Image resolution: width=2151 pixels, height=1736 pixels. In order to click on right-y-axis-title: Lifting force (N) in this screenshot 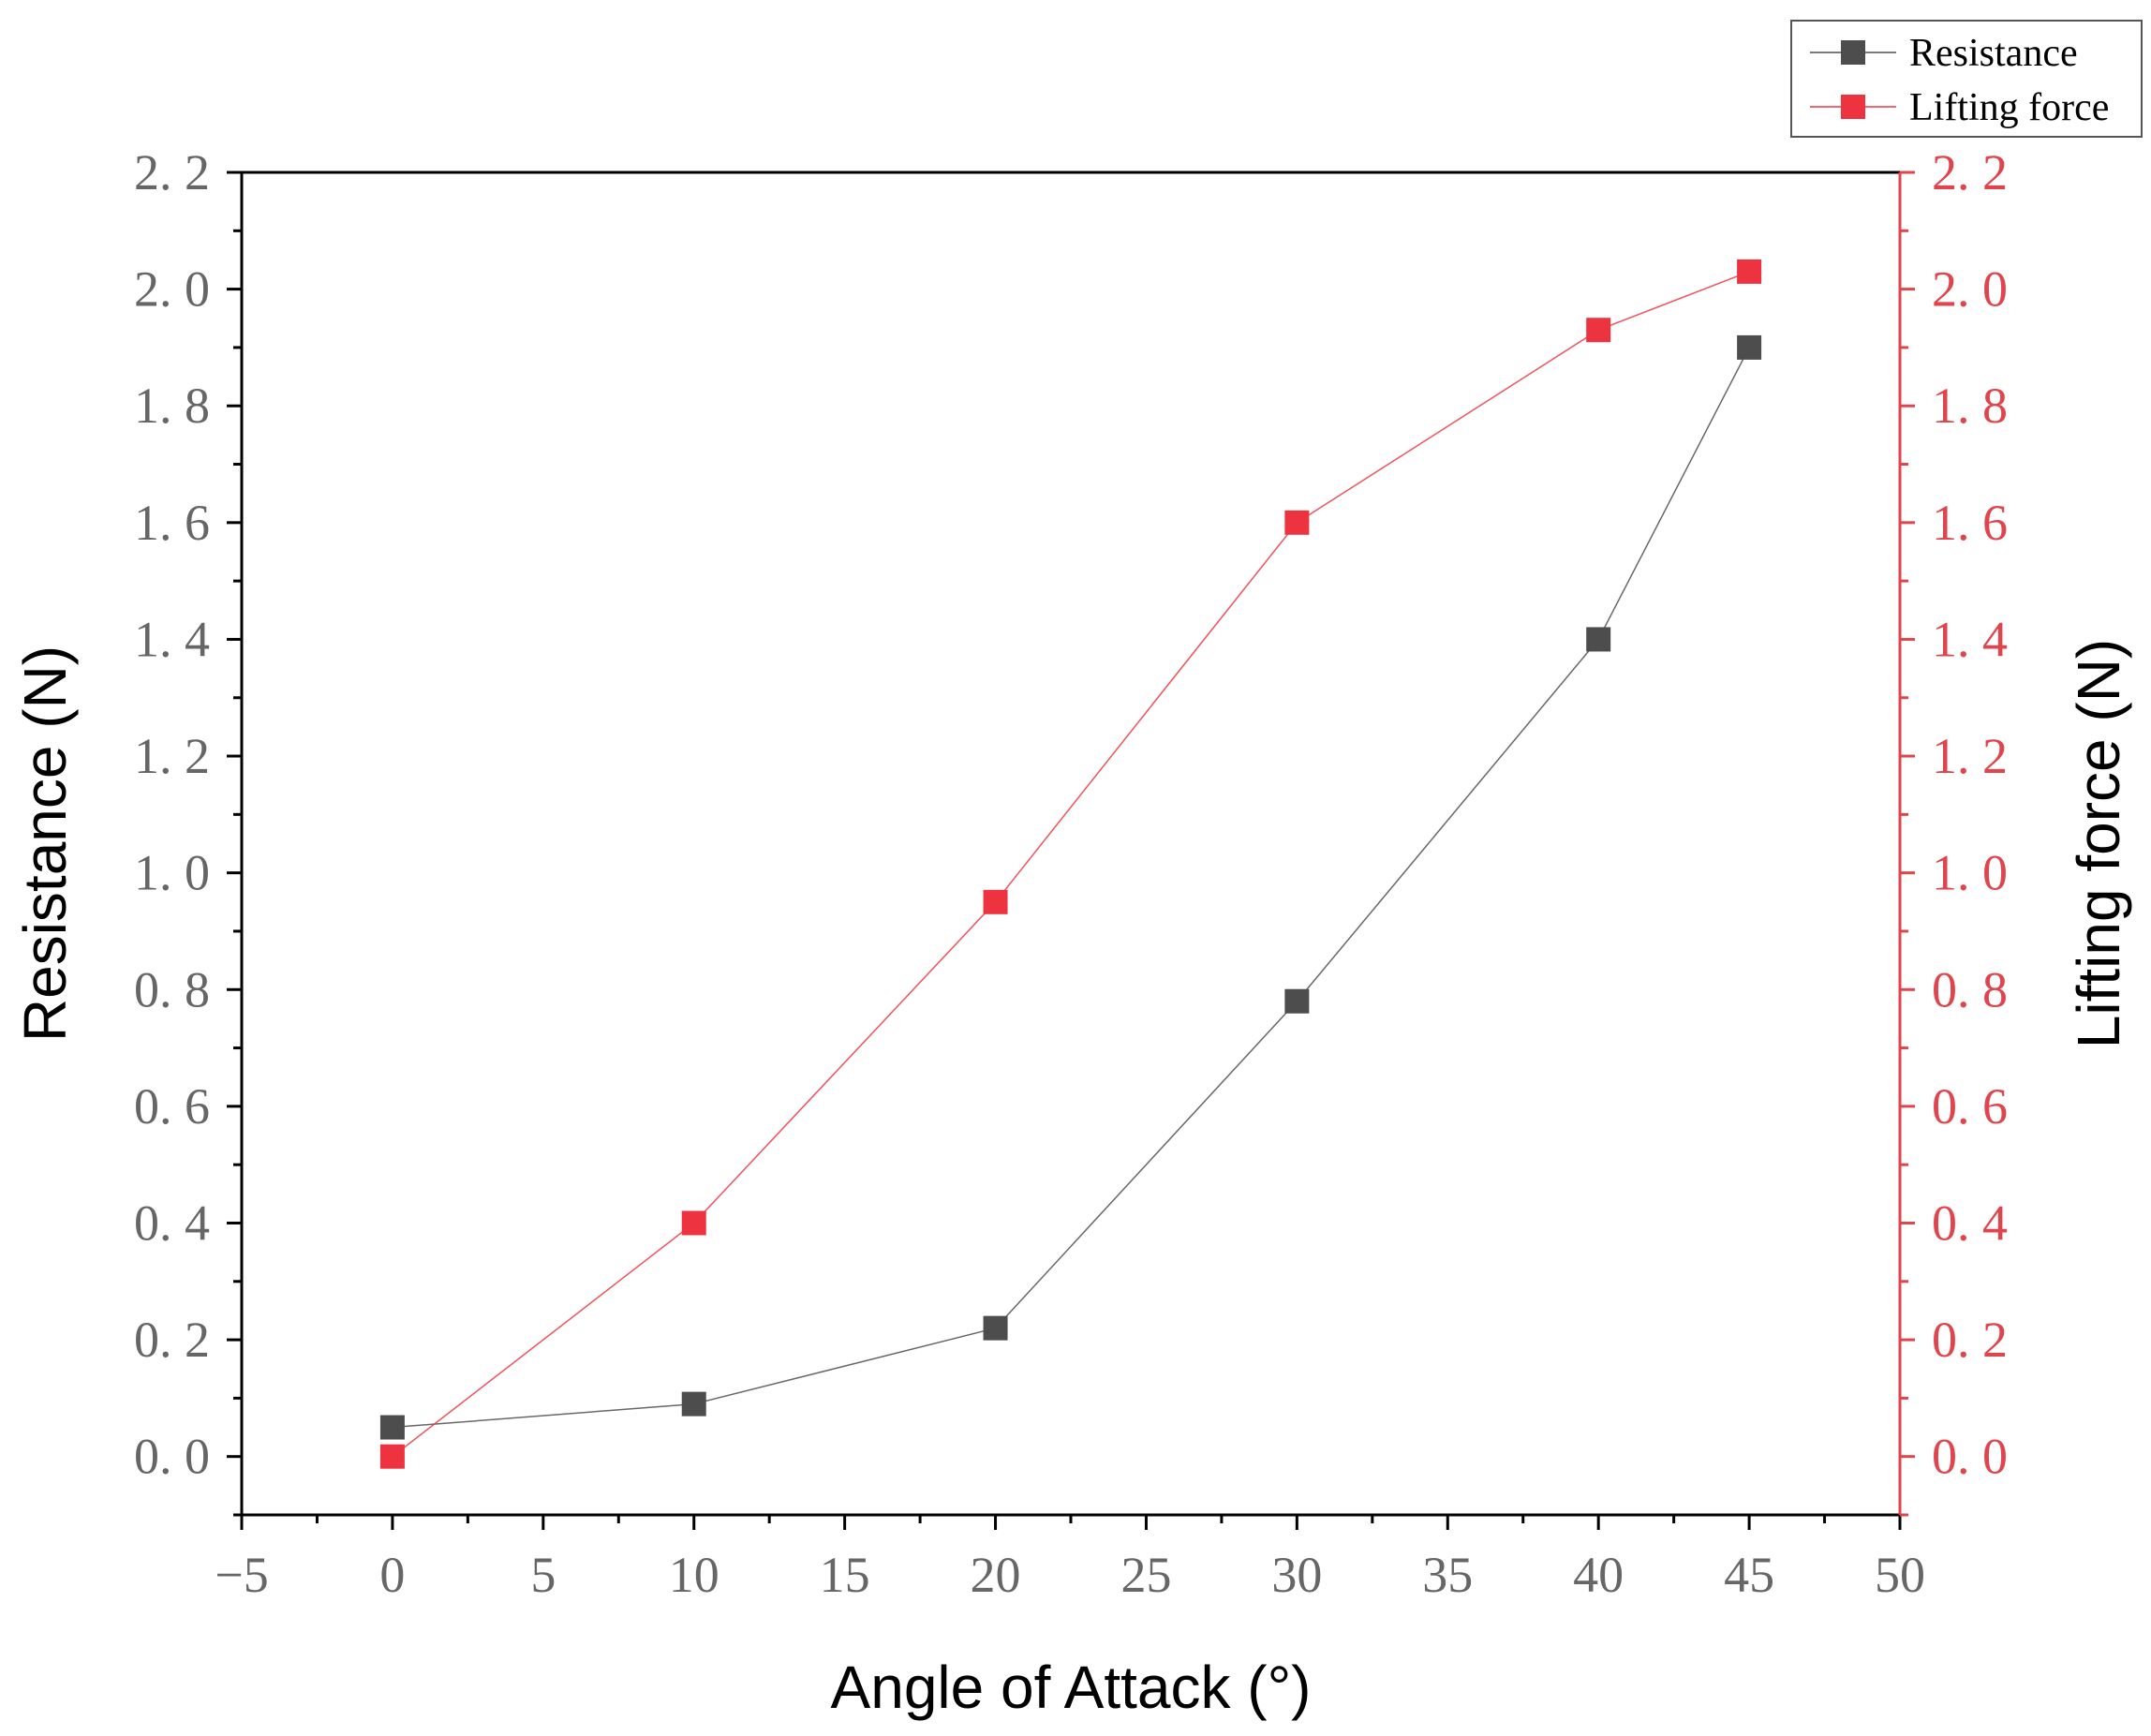, I will do `click(2098, 844)`.